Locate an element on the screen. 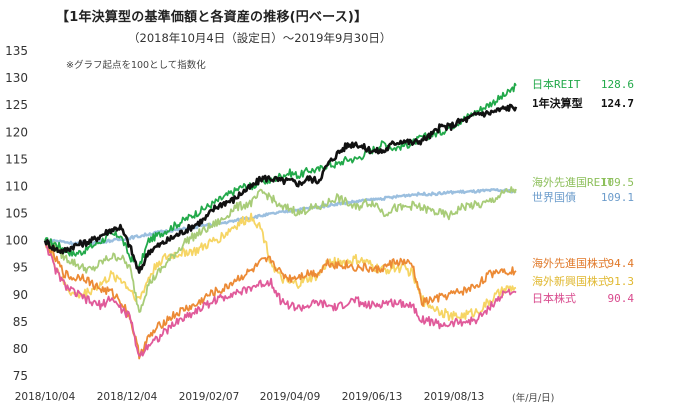  y-tick-label: 75 is located at coordinates (20, 376).